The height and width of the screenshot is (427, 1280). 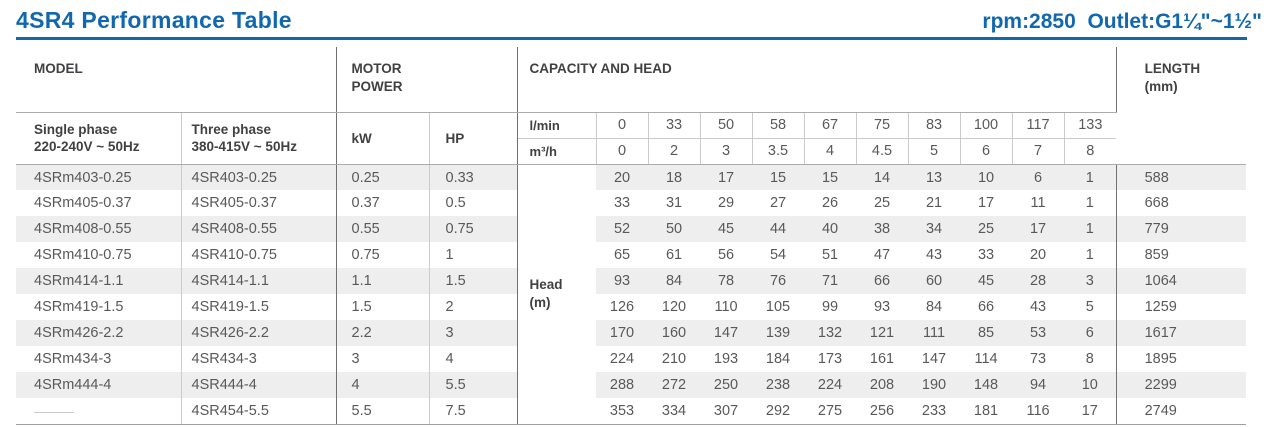 What do you see at coordinates (99, 385) in the screenshot?
I see `cell-single-phase-model: 4SRm444-4` at bounding box center [99, 385].